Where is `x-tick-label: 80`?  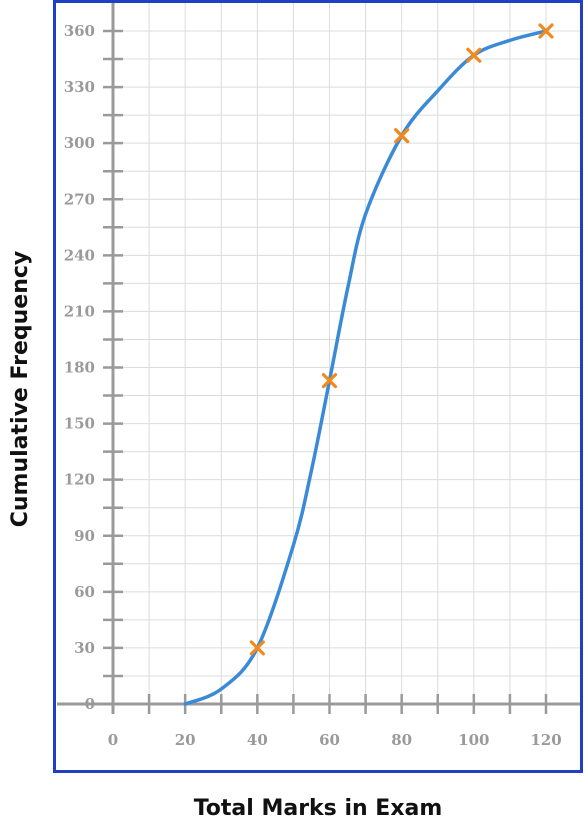 x-tick-label: 80 is located at coordinates (401, 740).